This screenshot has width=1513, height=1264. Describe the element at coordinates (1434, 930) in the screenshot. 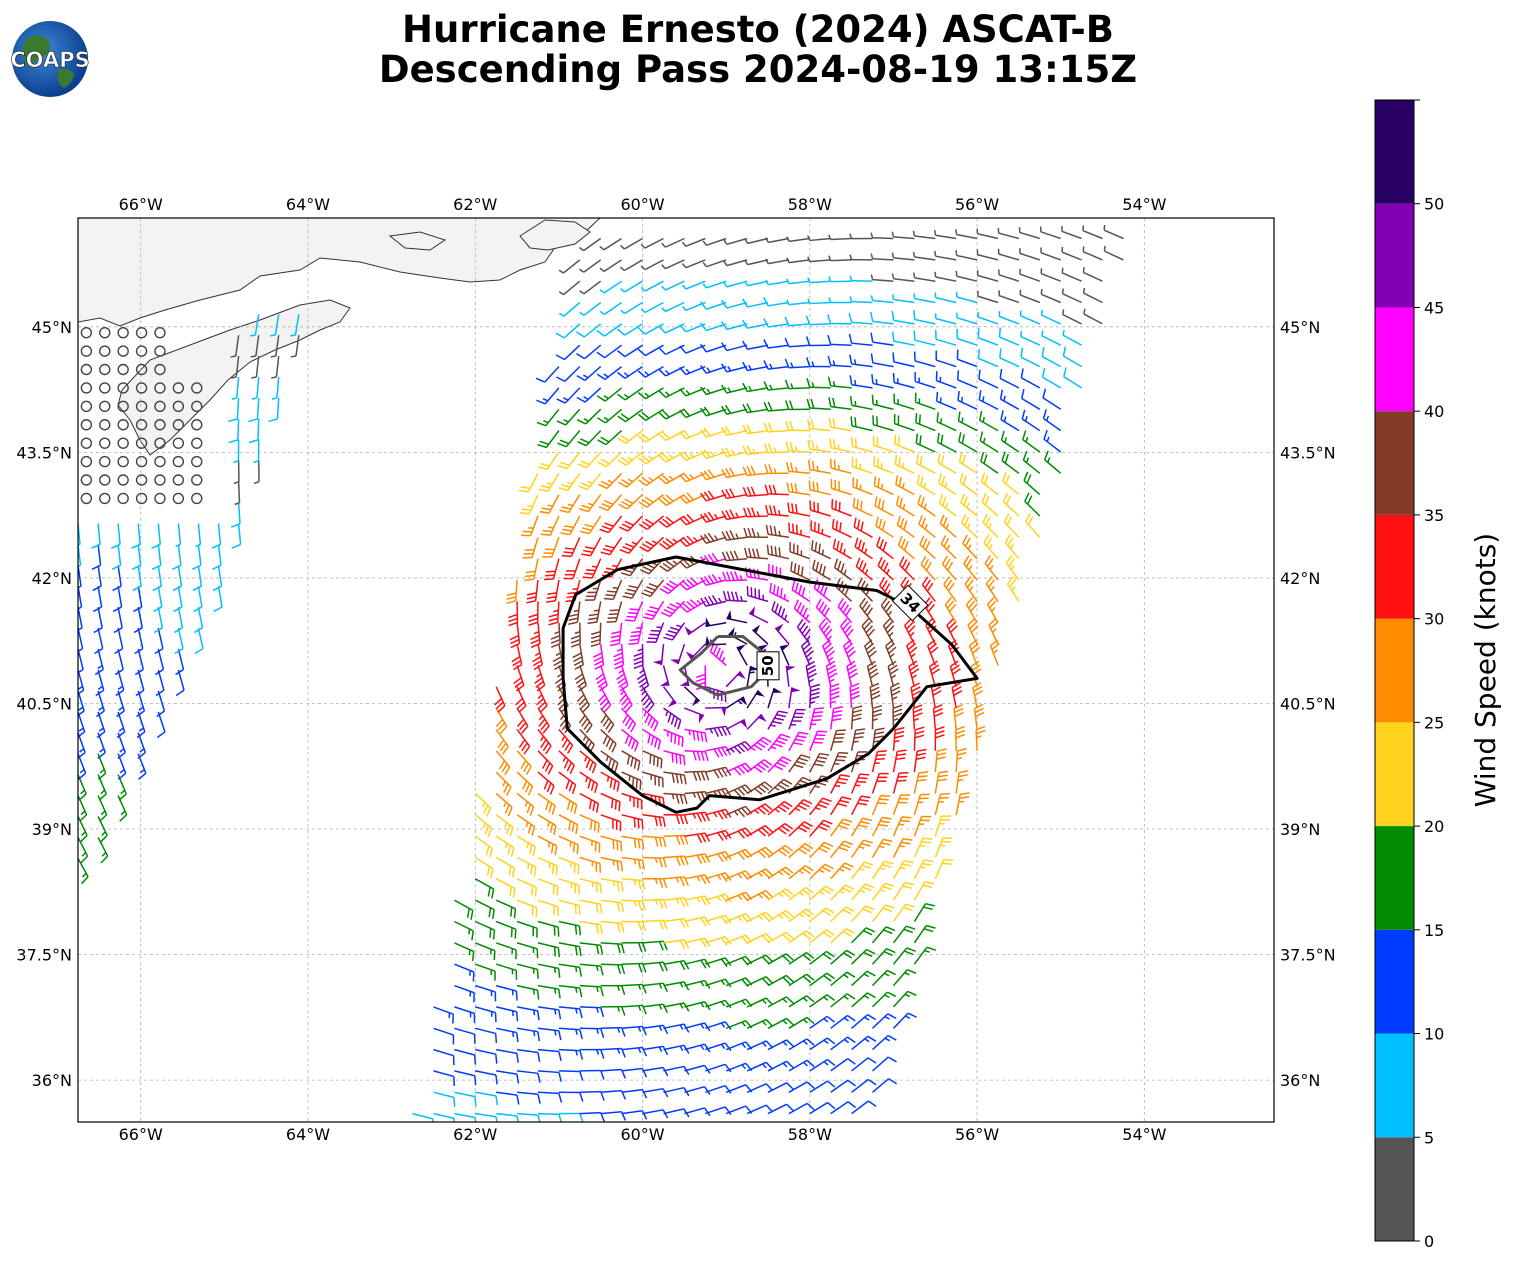

I see `colorbar-tick-label: 15` at that location.